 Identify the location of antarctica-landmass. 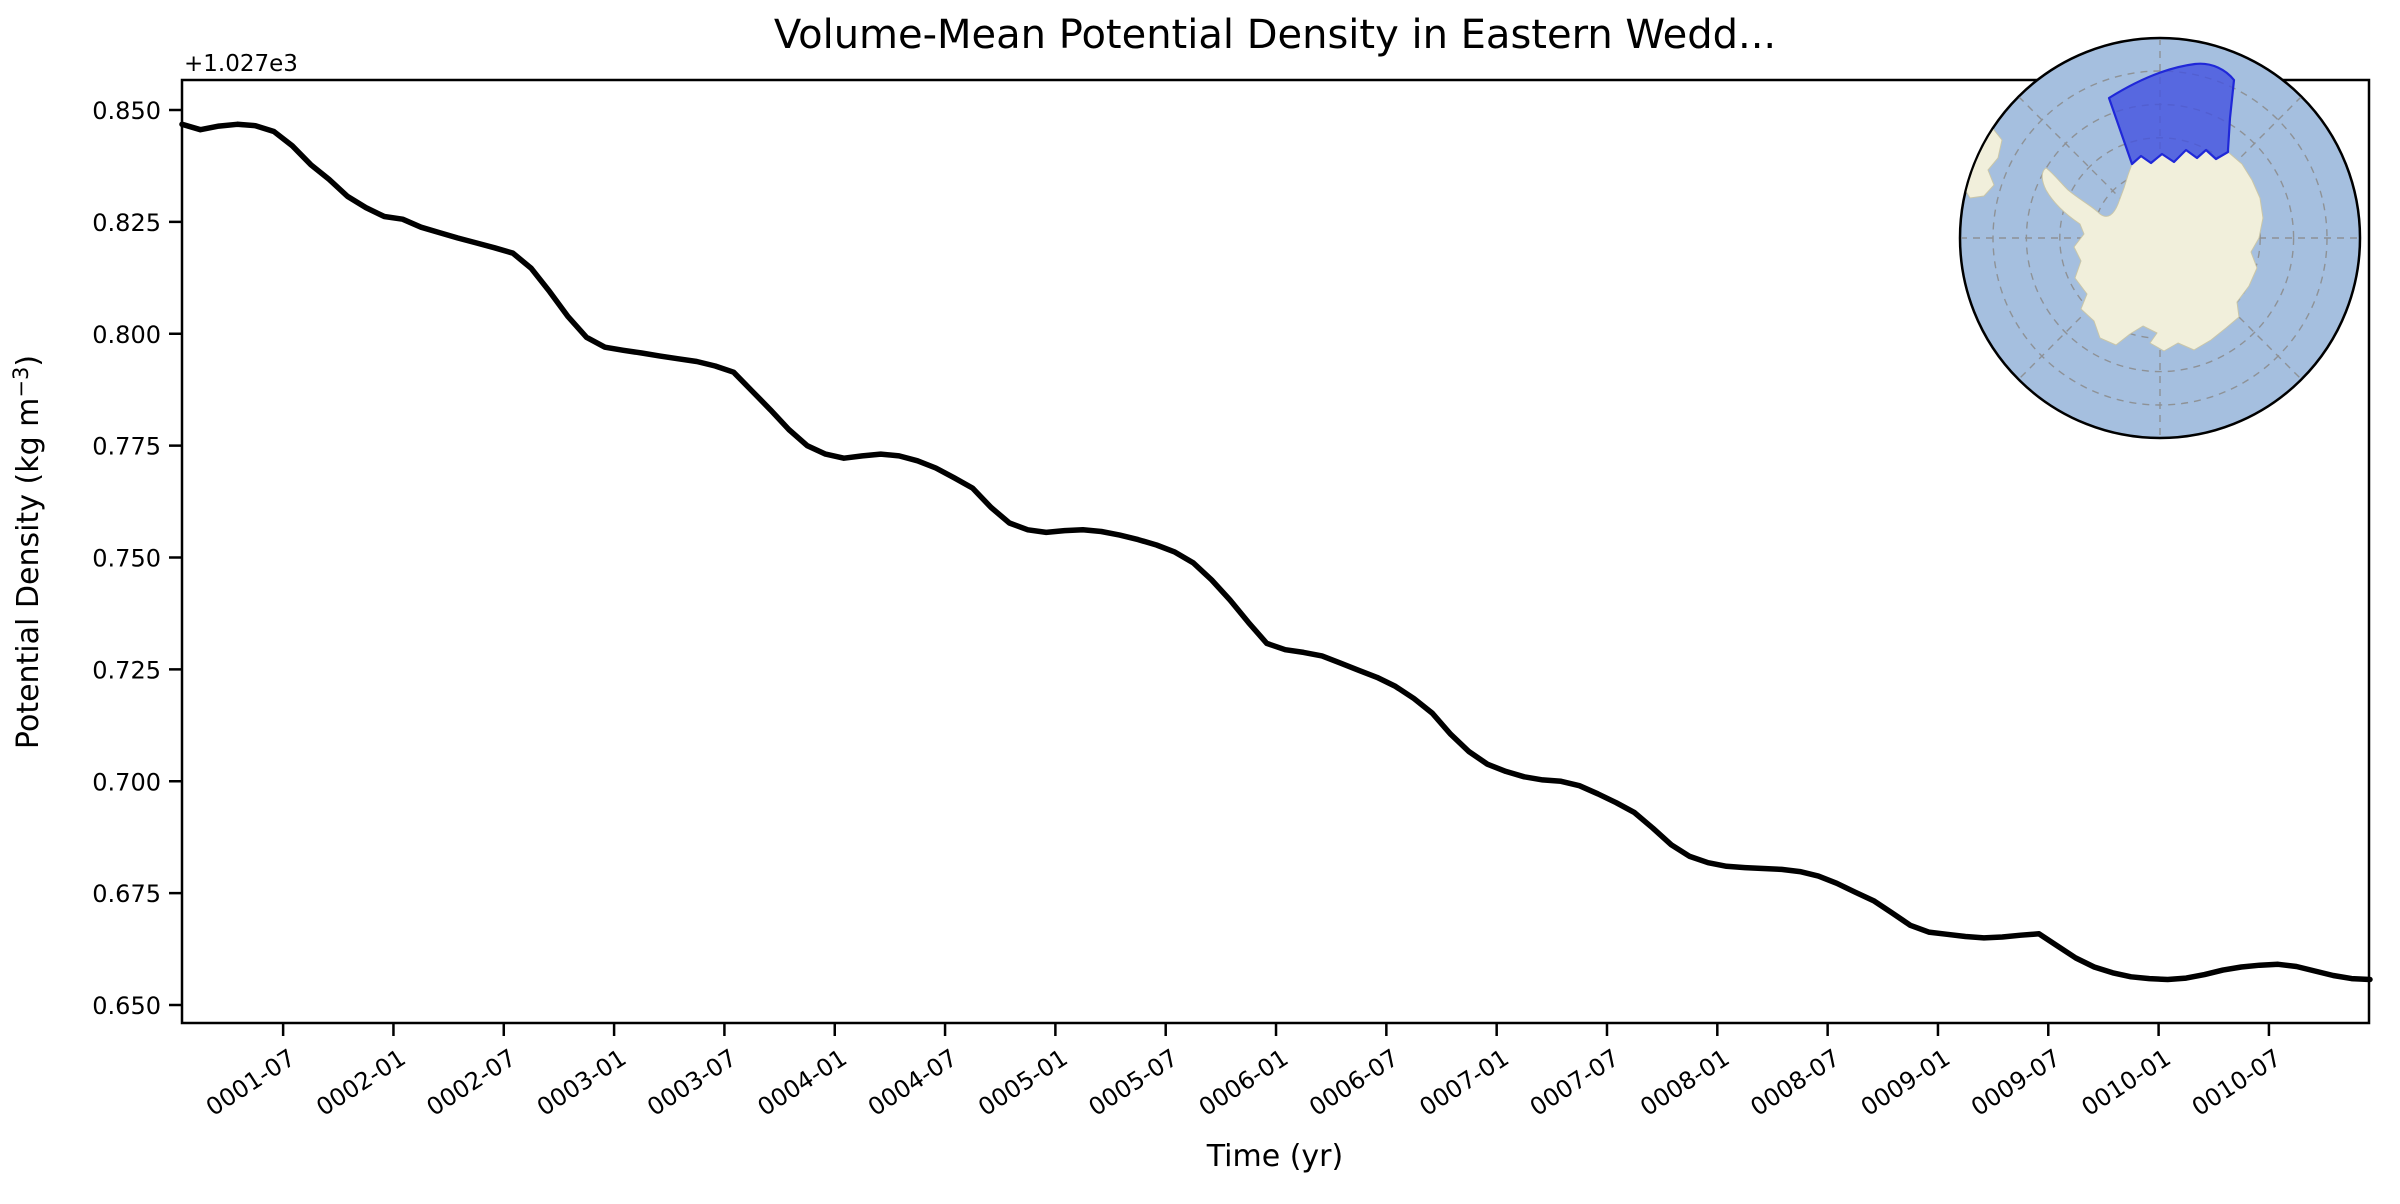
(2152, 250).